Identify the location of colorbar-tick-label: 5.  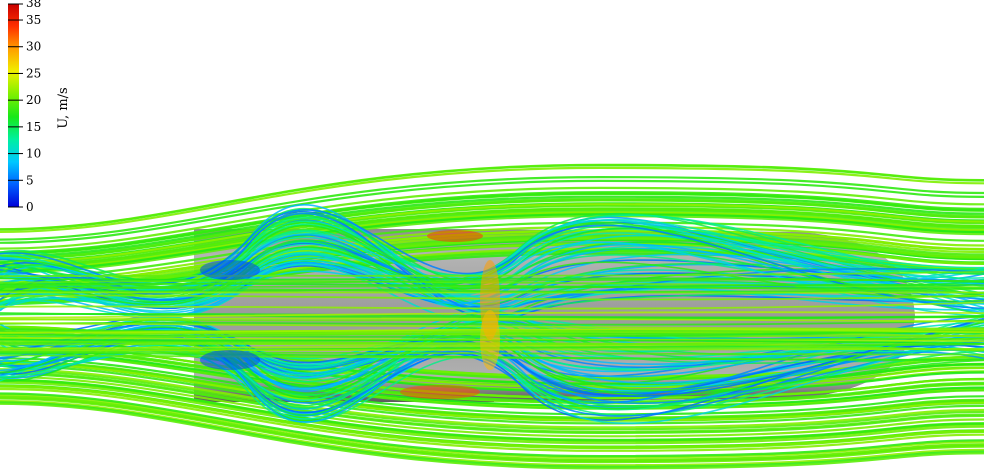
(30, 180).